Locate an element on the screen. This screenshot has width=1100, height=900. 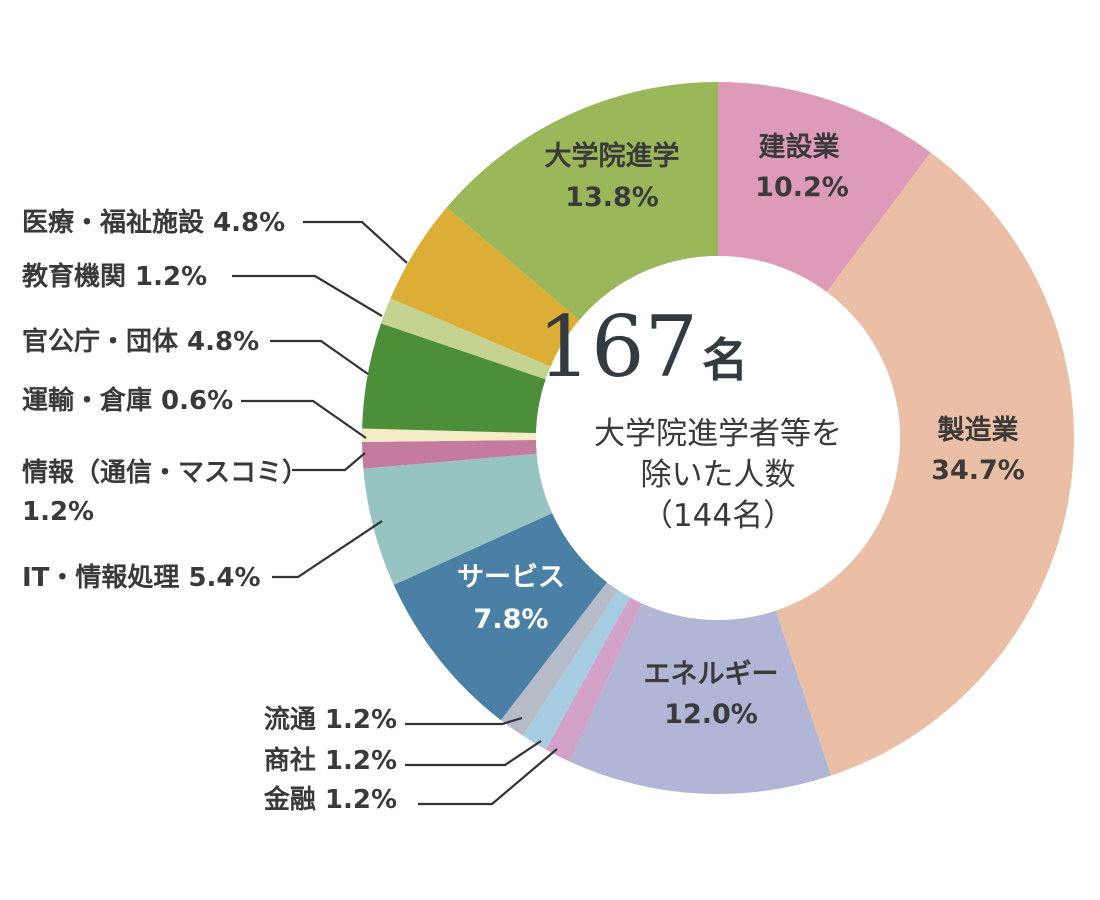
slice-9-leader-line is located at coordinates (304, 419).